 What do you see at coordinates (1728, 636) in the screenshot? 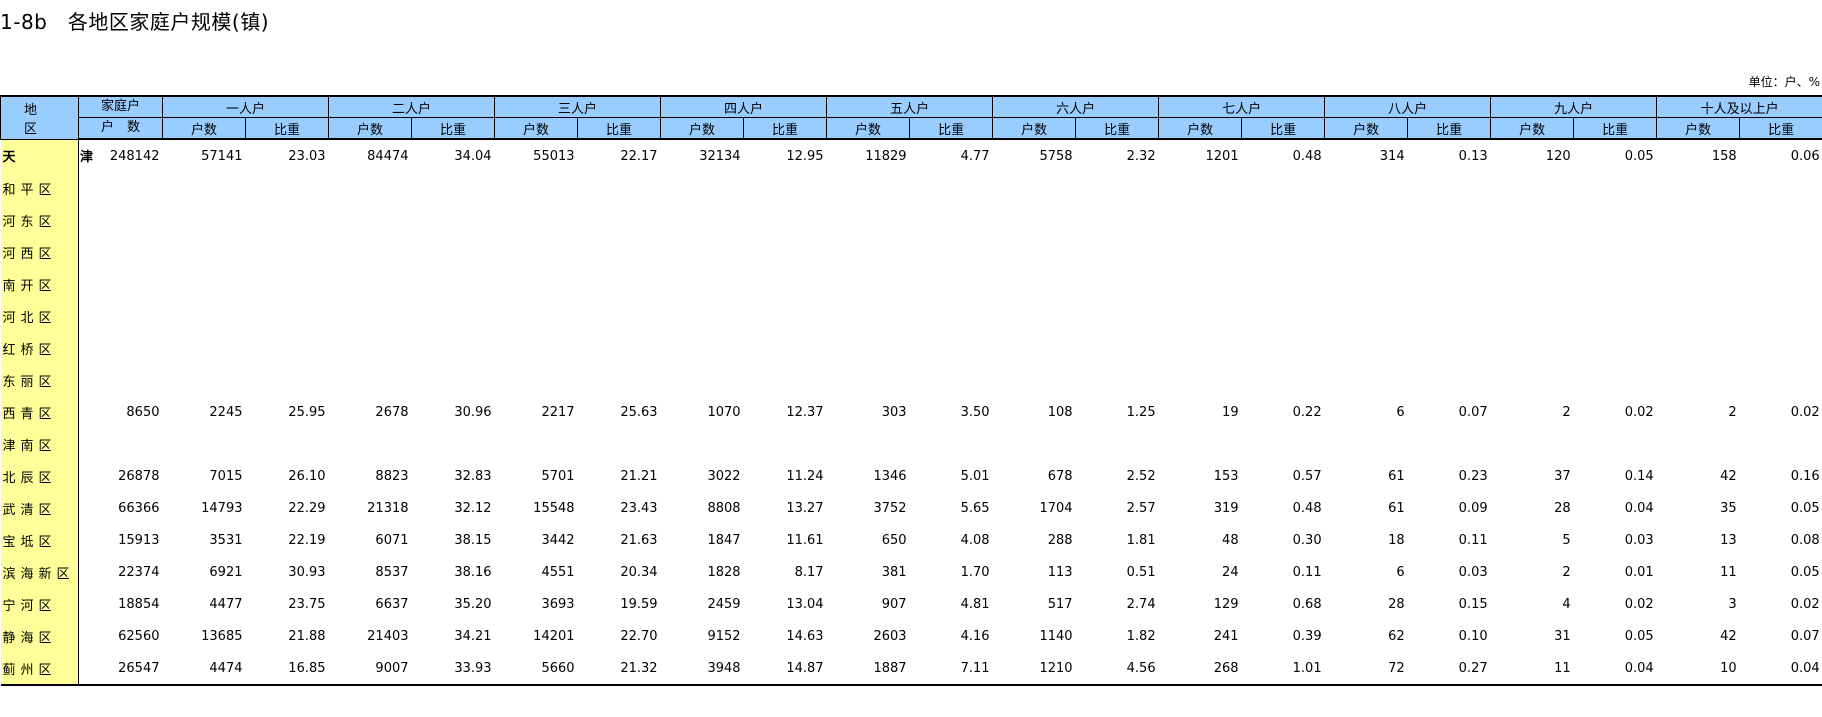
I see `count-cell: 42` at bounding box center [1728, 636].